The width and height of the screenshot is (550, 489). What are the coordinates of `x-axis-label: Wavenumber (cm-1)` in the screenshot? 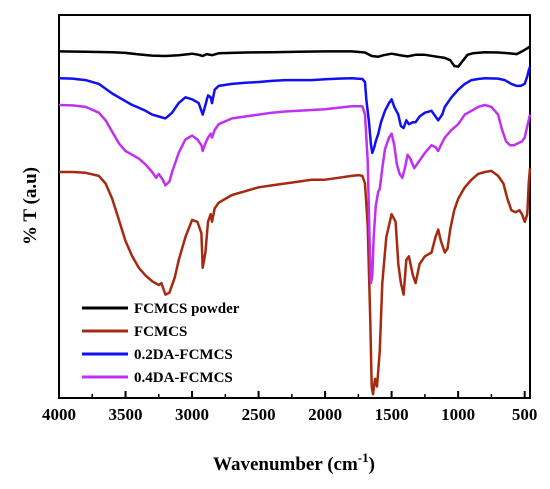 It's located at (294, 462).